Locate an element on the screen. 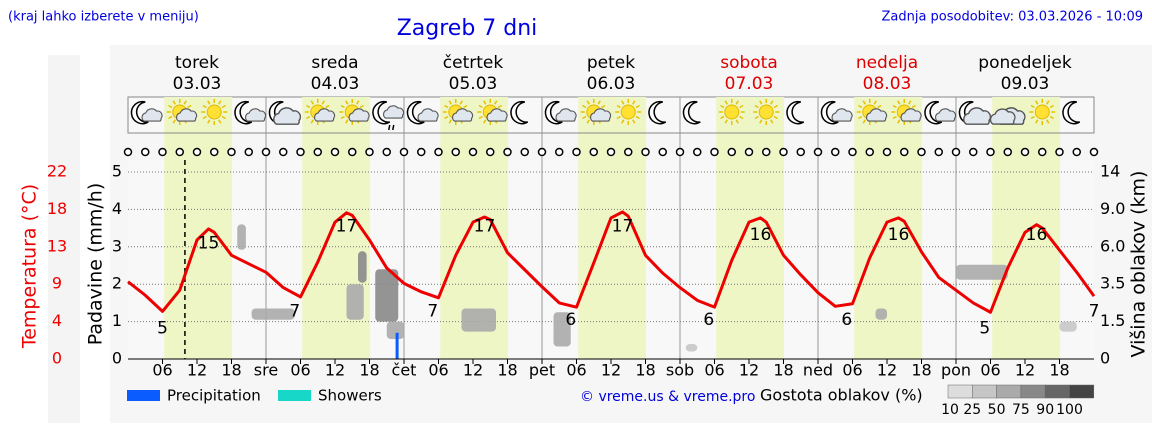  density-label: 100 is located at coordinates (1069, 410).